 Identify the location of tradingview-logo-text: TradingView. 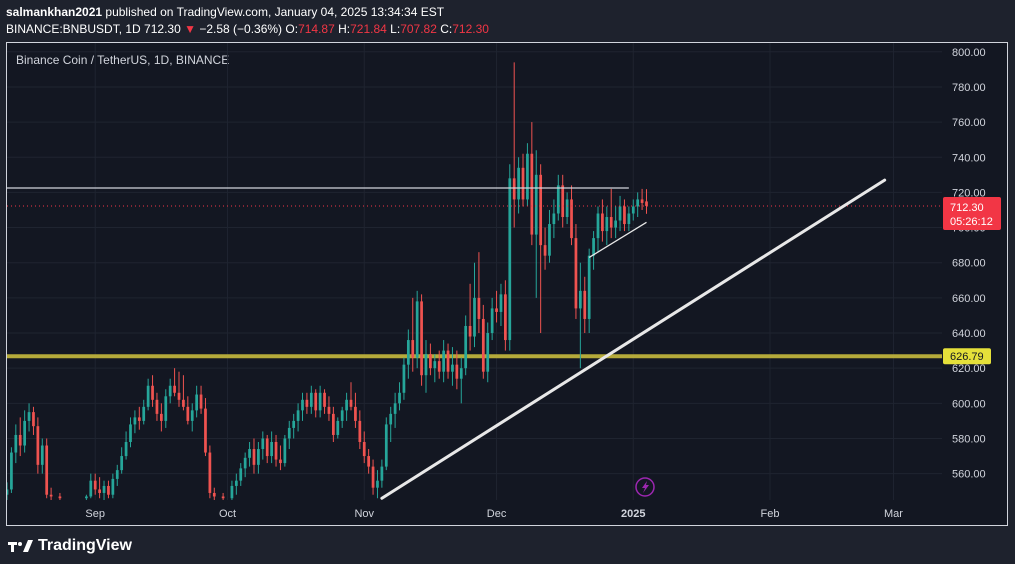
(85, 545).